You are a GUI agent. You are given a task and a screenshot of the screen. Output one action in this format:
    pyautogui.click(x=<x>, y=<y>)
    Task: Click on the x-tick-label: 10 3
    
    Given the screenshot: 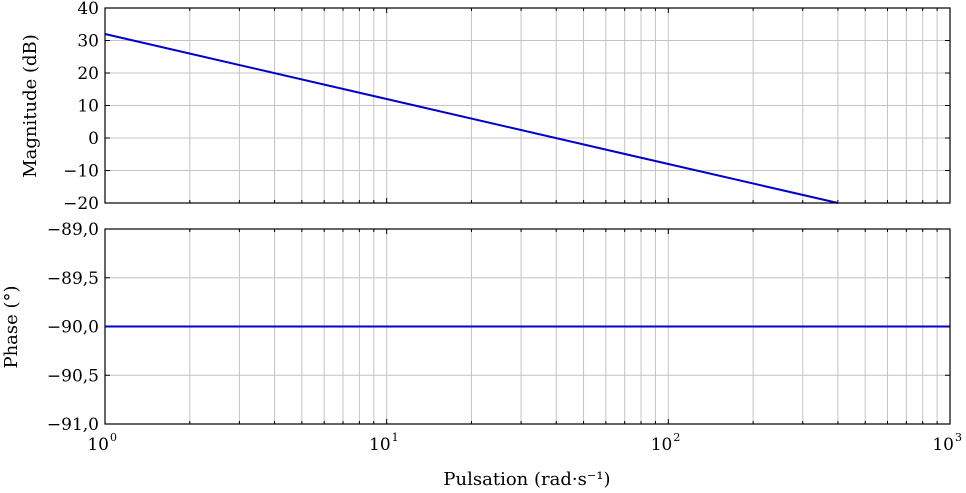 What is the action you would take?
    pyautogui.click(x=947, y=443)
    